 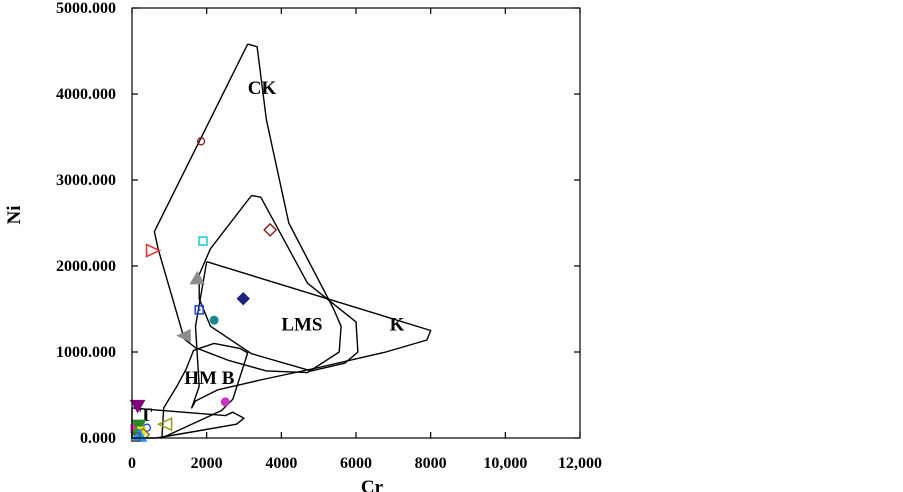 What do you see at coordinates (397, 325) in the screenshot?
I see `region-label-k: K` at bounding box center [397, 325].